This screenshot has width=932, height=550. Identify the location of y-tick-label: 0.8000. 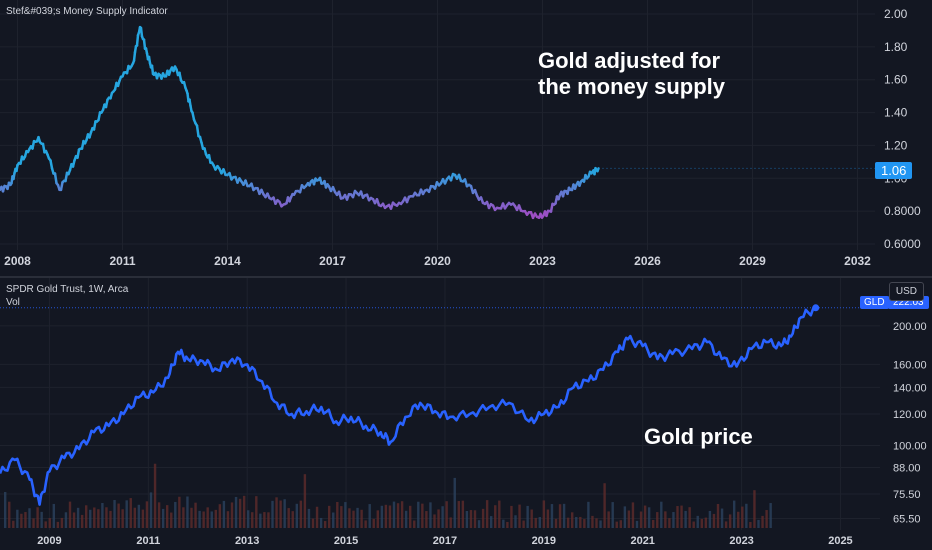
(902, 211).